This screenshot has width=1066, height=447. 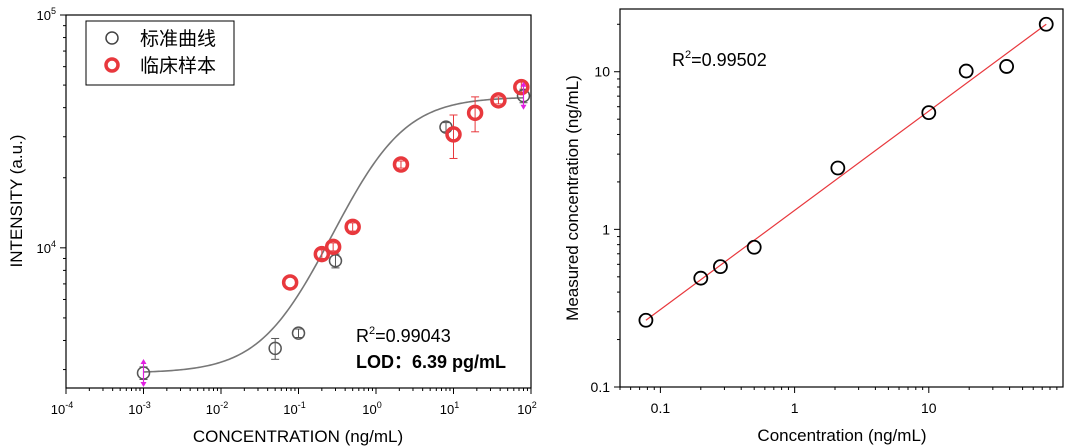 I want to click on y-tick-label: 10, so click(x=602, y=72).